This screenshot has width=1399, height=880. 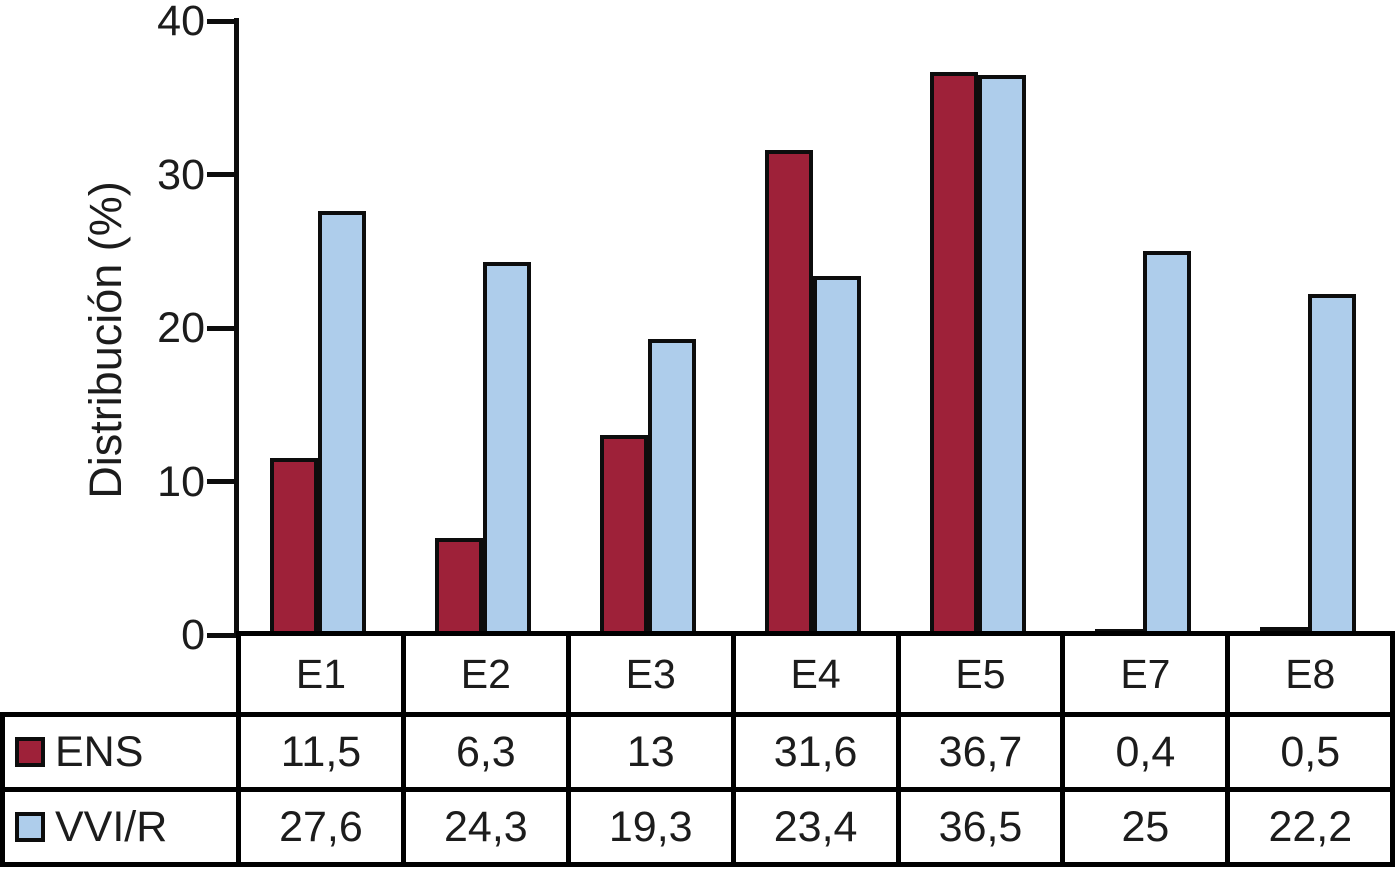 I want to click on value-cell-vvir-e1: 27,6, so click(x=321, y=827).